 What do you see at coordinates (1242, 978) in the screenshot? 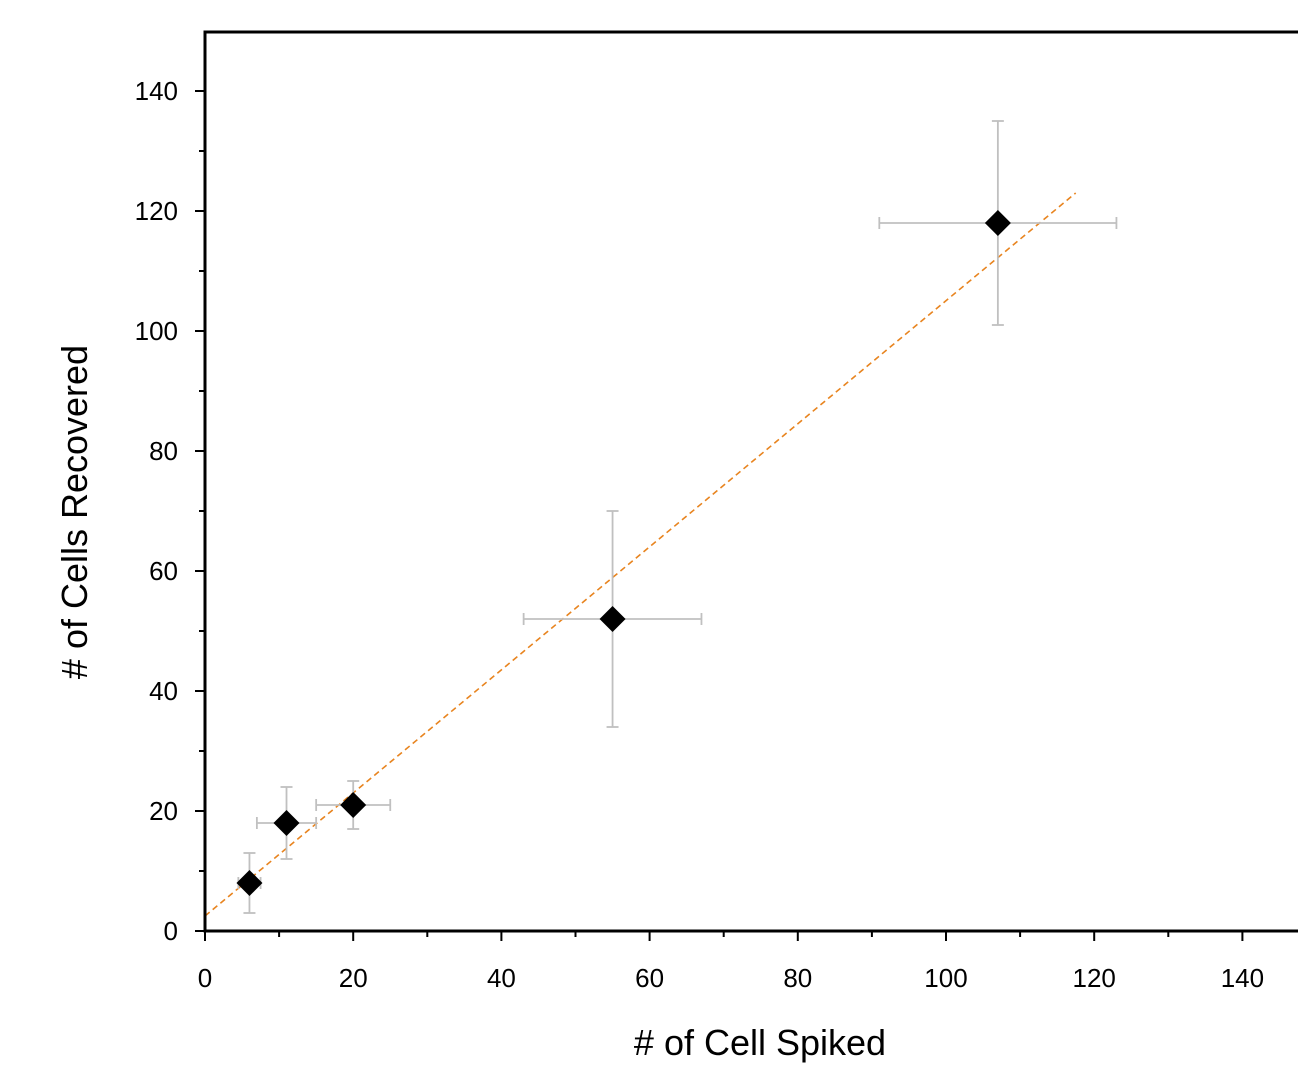
I see `x-tick-label: 140` at bounding box center [1242, 978].